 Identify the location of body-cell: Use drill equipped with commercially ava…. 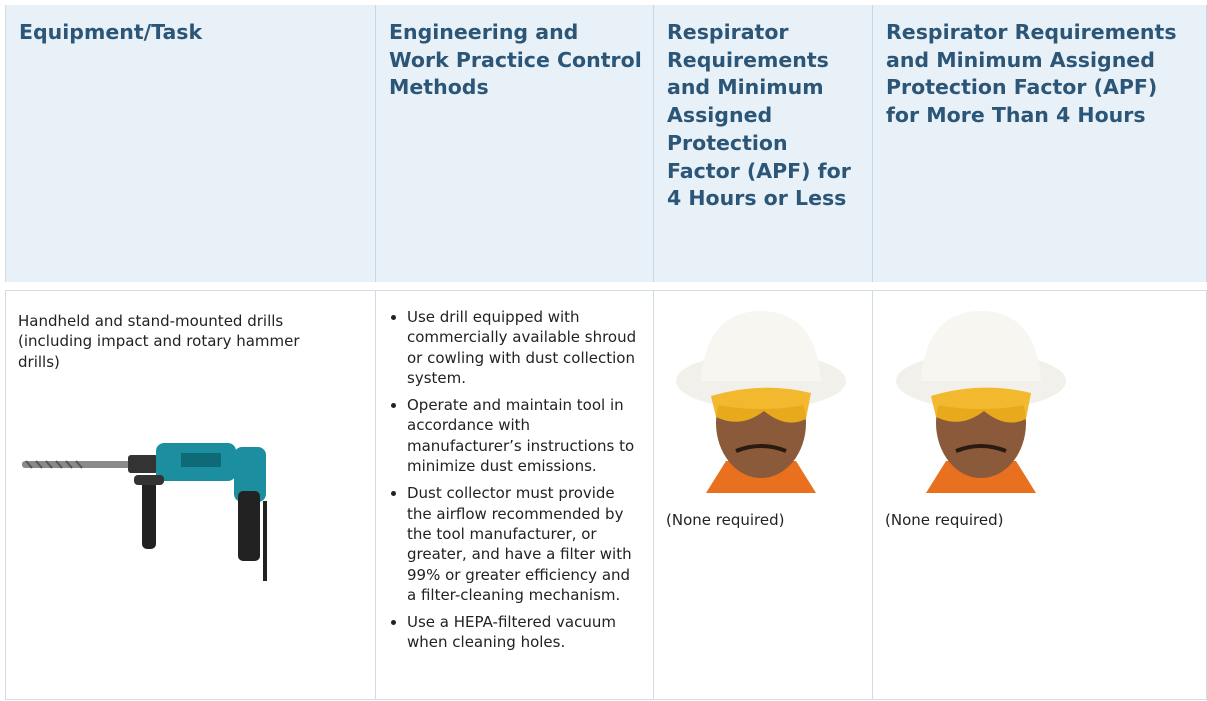
(515, 495).